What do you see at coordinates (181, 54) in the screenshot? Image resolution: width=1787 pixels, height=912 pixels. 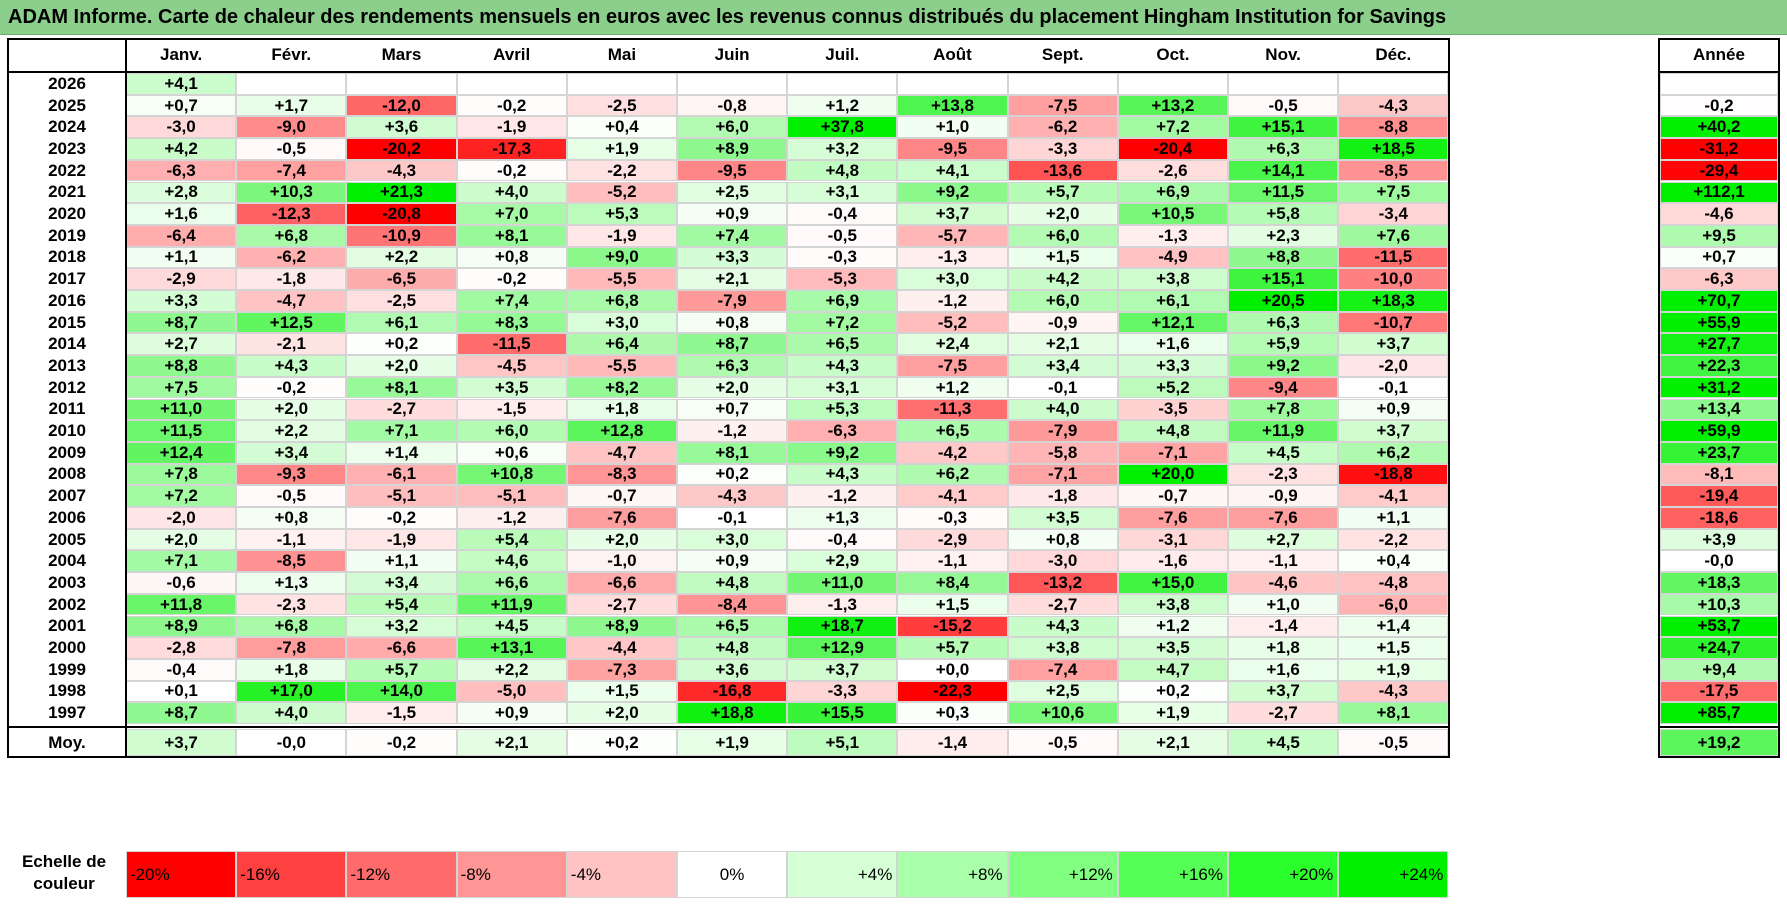 I see `month-header: Janv.` at bounding box center [181, 54].